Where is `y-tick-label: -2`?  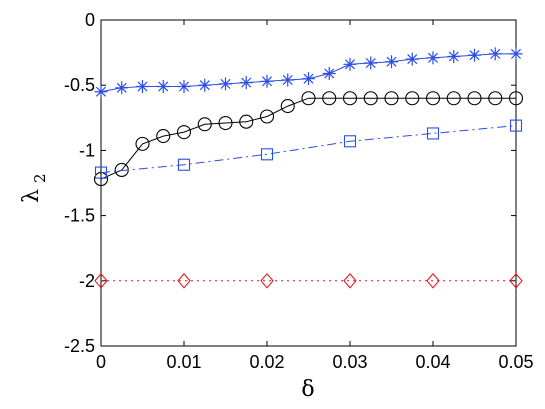 y-tick-label: -2 is located at coordinates (87, 281).